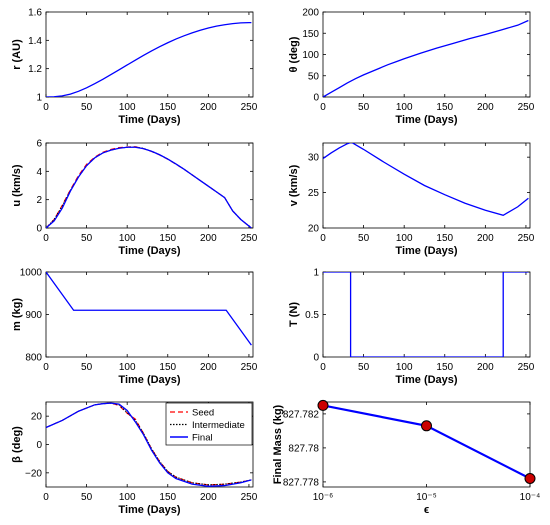  Describe the element at coordinates (312, 315) in the screenshot. I see `y-tick-label: 0.5` at that location.